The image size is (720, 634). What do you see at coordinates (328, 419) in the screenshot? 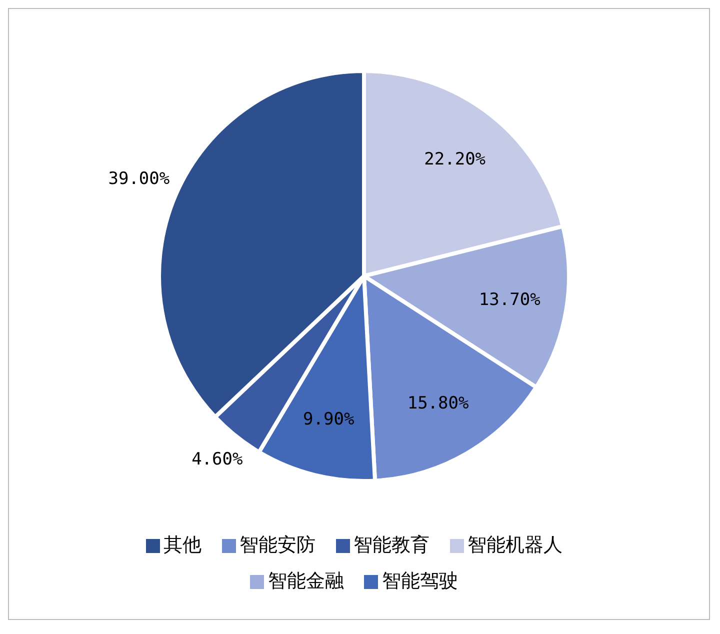
I see `data-label: 9.90%` at bounding box center [328, 419].